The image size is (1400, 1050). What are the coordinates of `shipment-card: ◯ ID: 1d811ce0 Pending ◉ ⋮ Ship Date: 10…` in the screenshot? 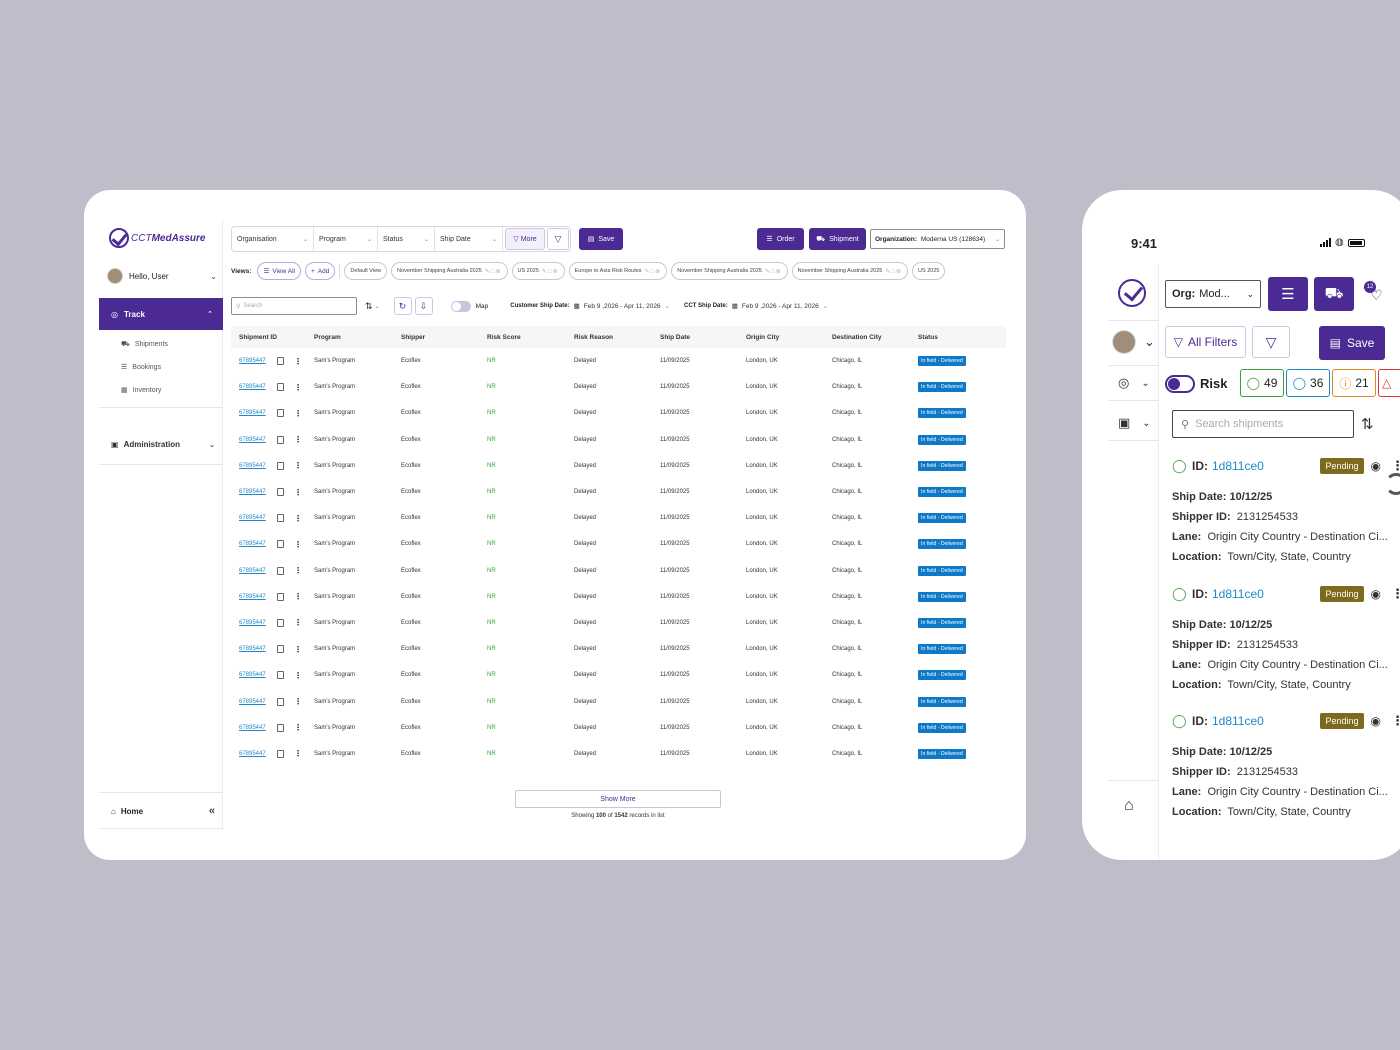 It's located at (1286, 638).